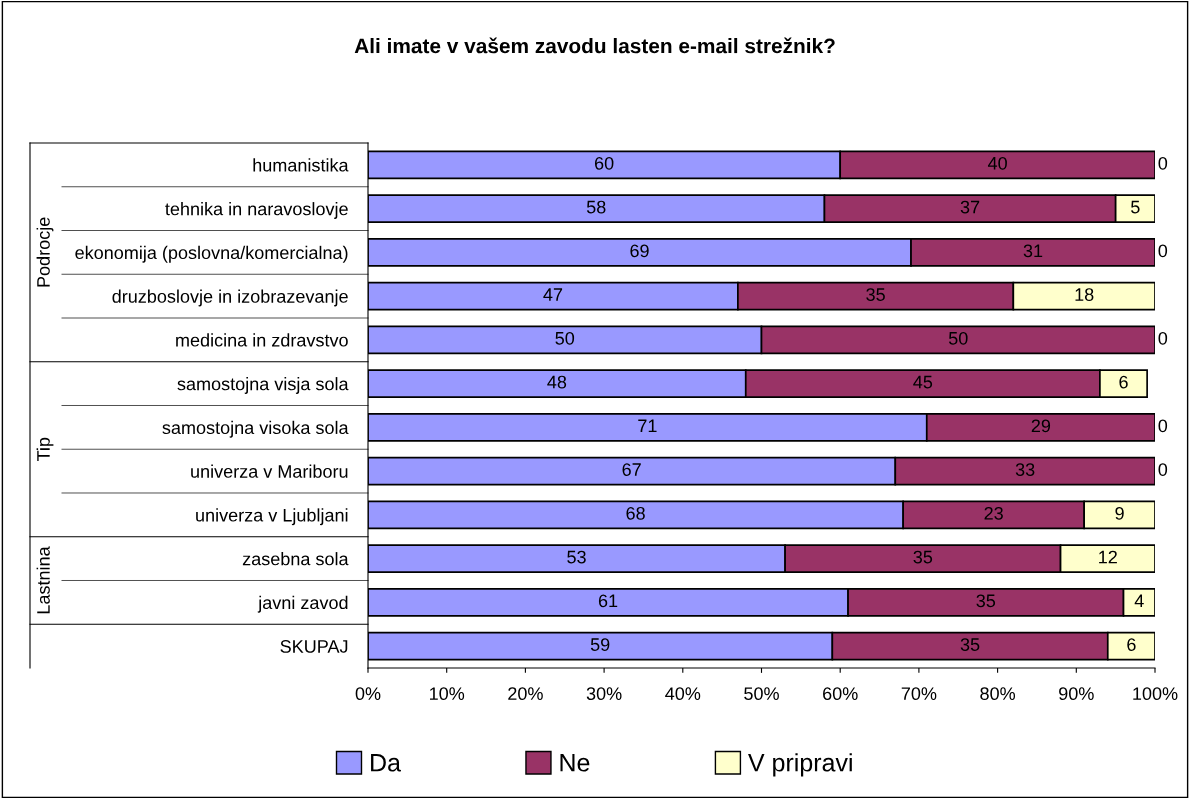 This screenshot has height=799, width=1190. I want to click on data-label: 40, so click(997, 163).